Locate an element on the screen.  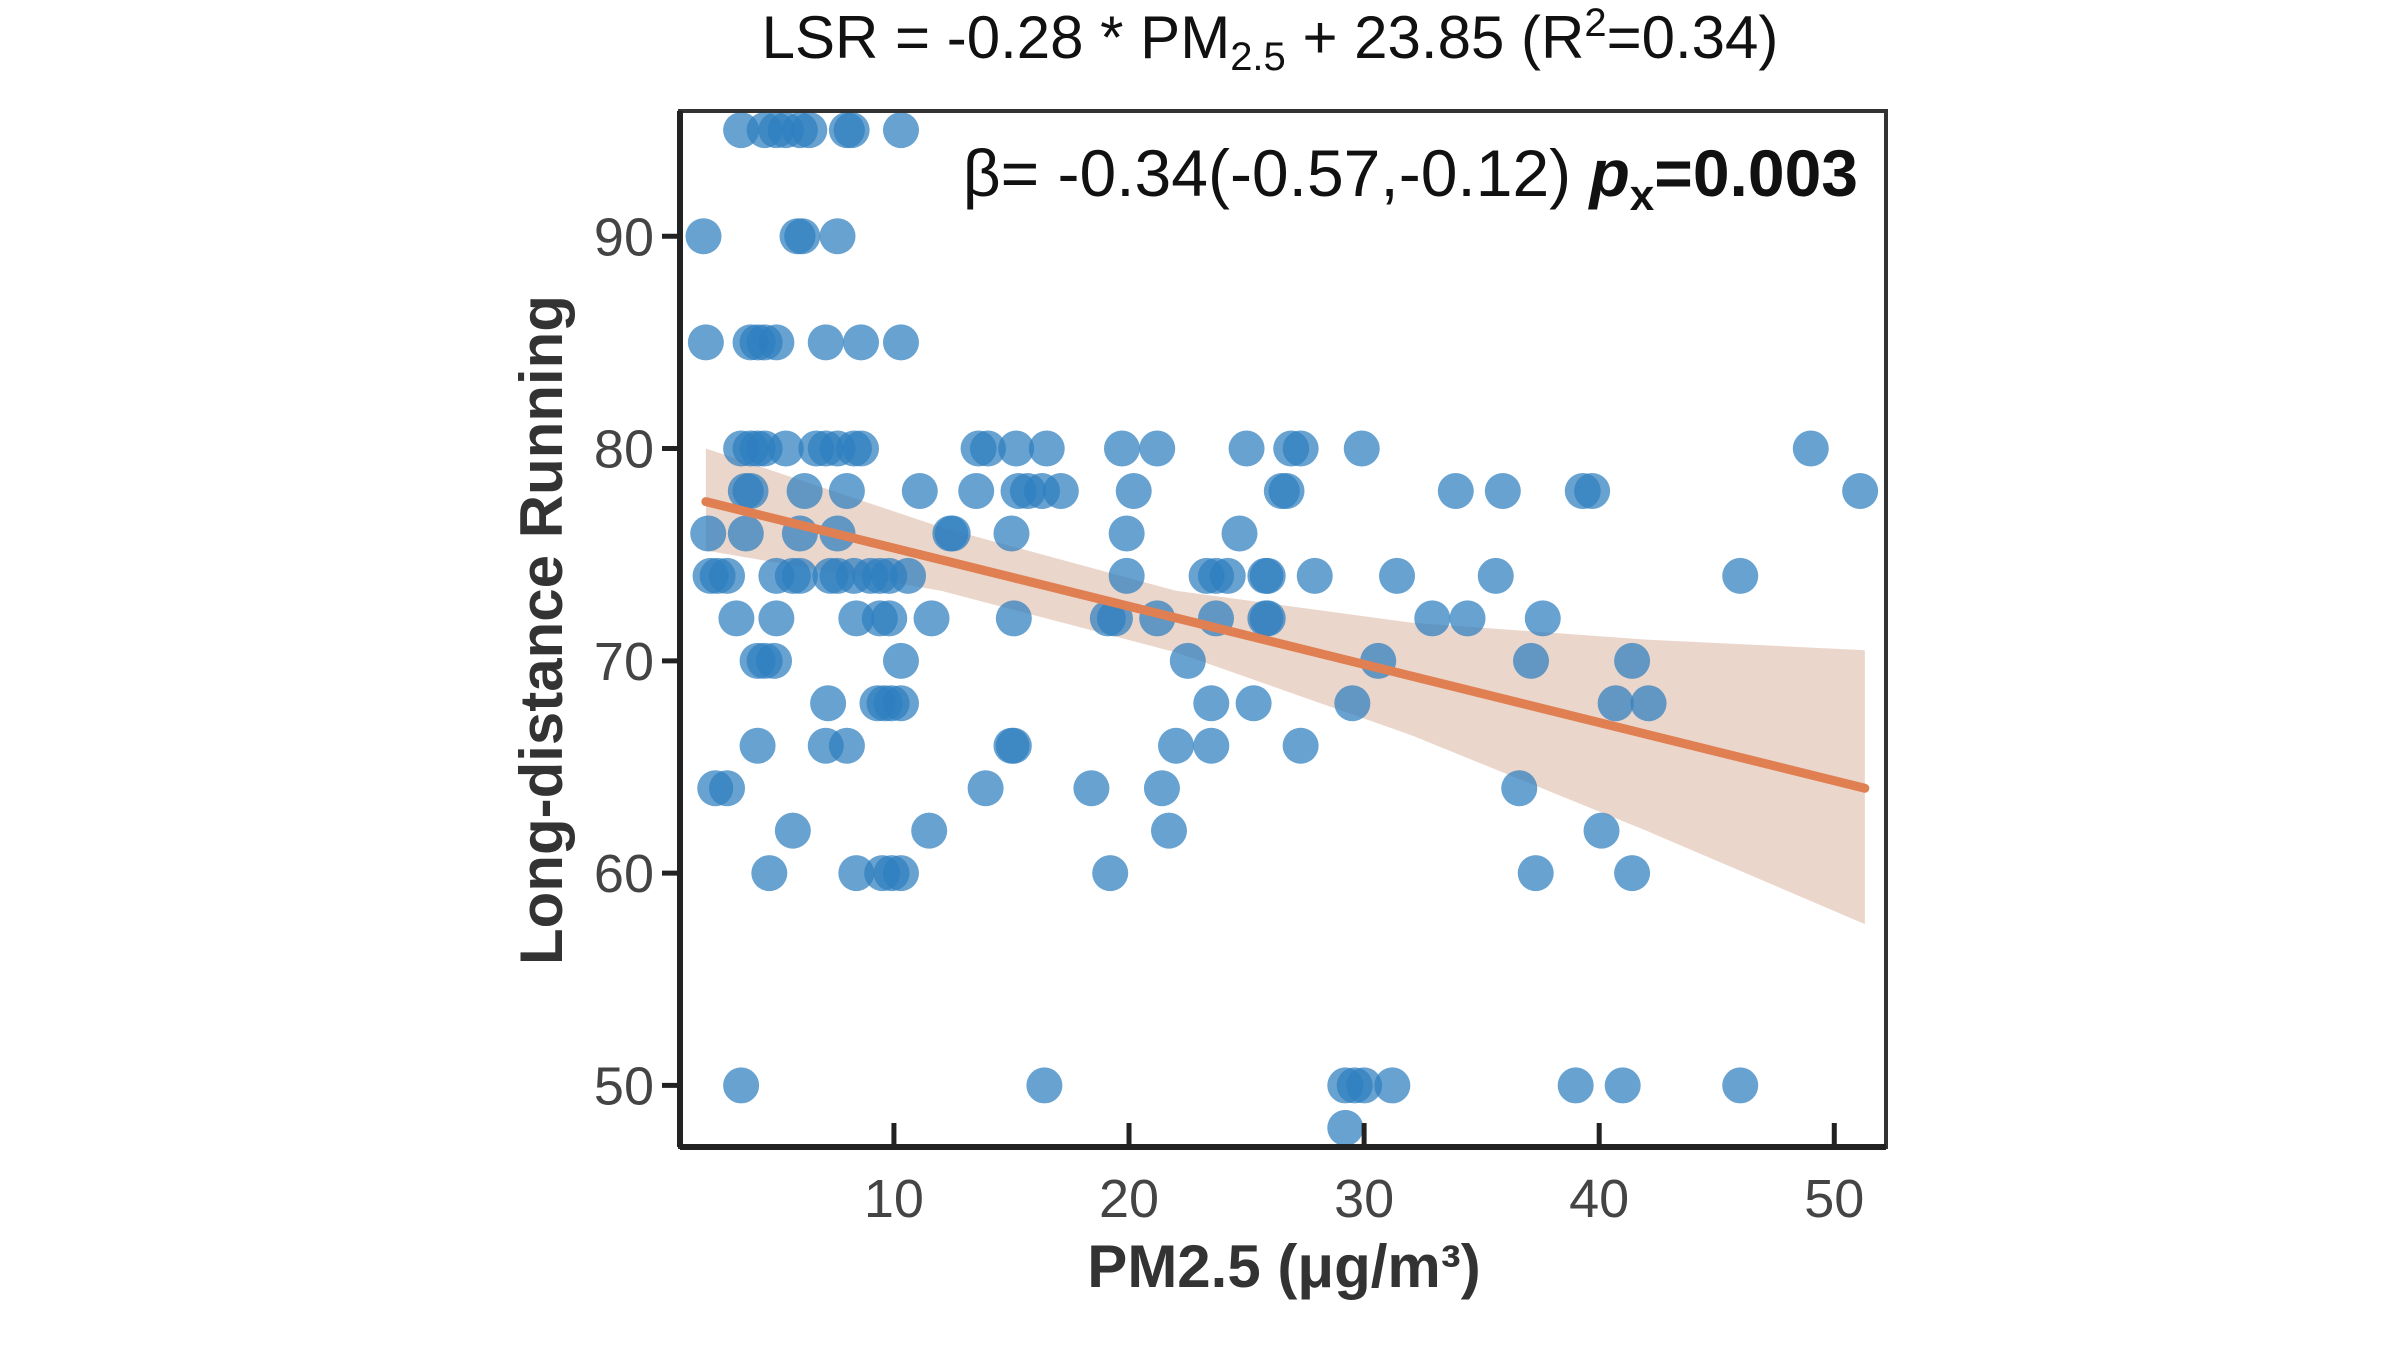
chart-title: LSR = -0.28 * PM2.5 + 23.85 (R2=0.34) is located at coordinates (1270, 40).